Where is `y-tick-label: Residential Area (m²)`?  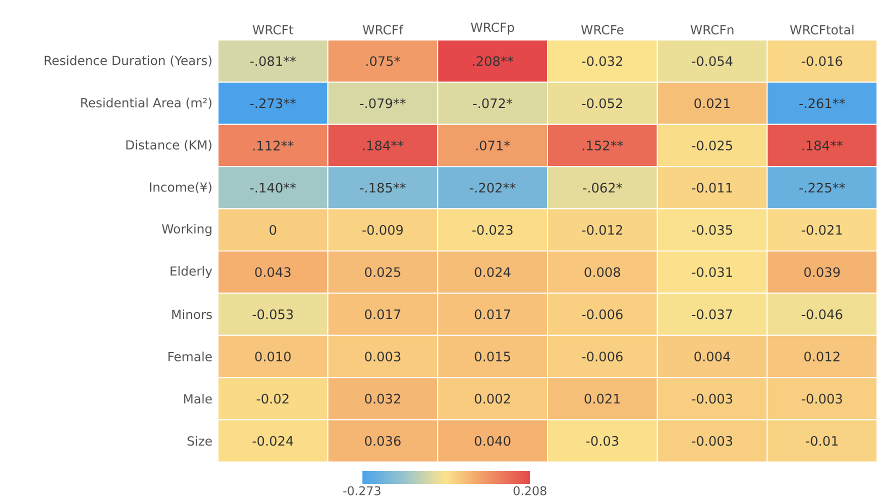 y-tick-label: Residential Area (m²) is located at coordinates (146, 103).